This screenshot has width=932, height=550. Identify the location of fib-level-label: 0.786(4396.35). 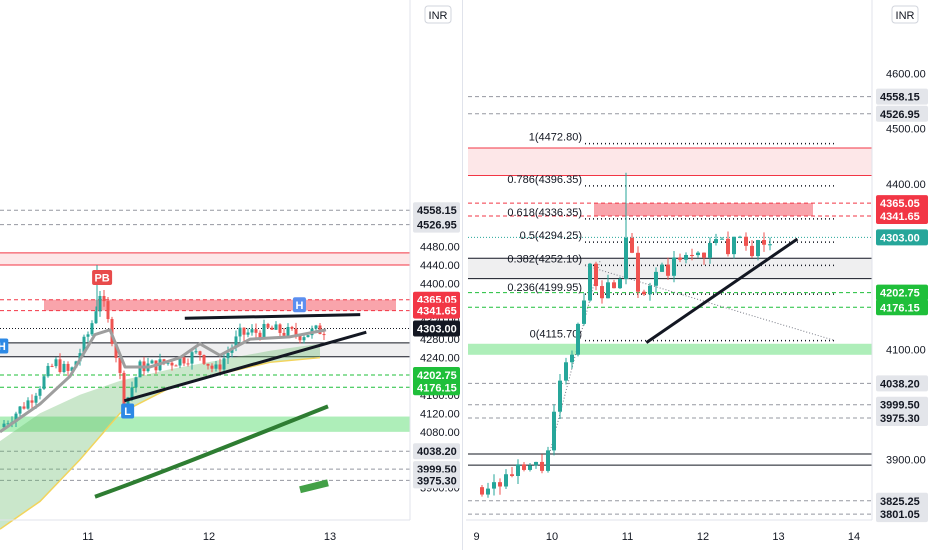
(544, 180).